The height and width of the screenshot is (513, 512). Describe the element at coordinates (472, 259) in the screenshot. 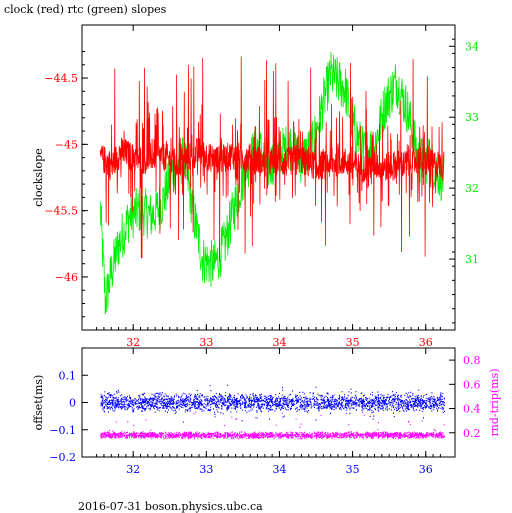

I see `y-tick-label-right: 31` at that location.